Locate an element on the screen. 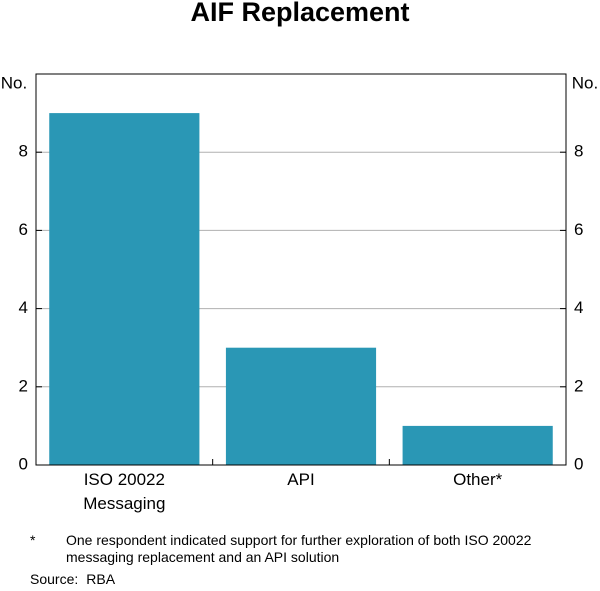  footnote-marker: * is located at coordinates (33, 540).